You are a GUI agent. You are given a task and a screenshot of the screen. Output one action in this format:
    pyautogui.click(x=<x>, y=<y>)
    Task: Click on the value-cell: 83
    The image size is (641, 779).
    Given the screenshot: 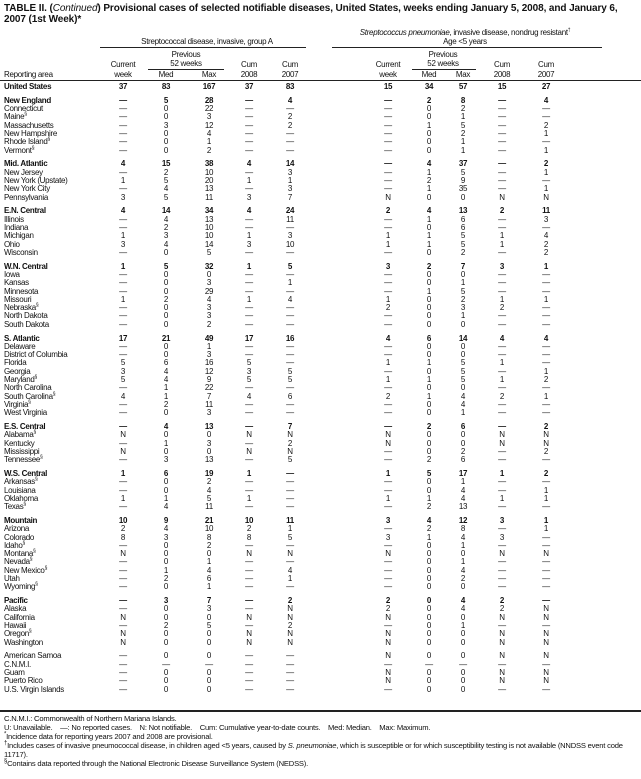 What is the action you would take?
    pyautogui.click(x=290, y=86)
    